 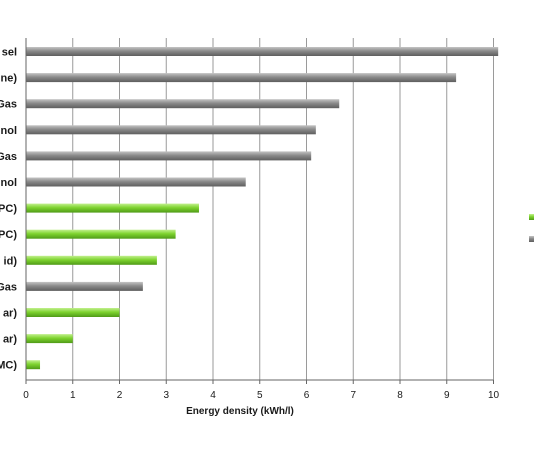 What do you see at coordinates (494, 395) in the screenshot?
I see `x-tick-label: 10` at bounding box center [494, 395].